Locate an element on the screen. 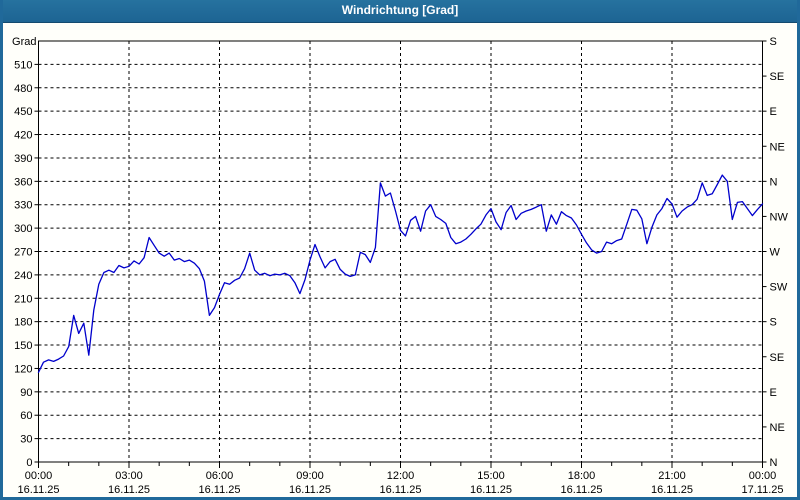 The image size is (800, 500). y-right-tick-label: NW is located at coordinates (779, 217).